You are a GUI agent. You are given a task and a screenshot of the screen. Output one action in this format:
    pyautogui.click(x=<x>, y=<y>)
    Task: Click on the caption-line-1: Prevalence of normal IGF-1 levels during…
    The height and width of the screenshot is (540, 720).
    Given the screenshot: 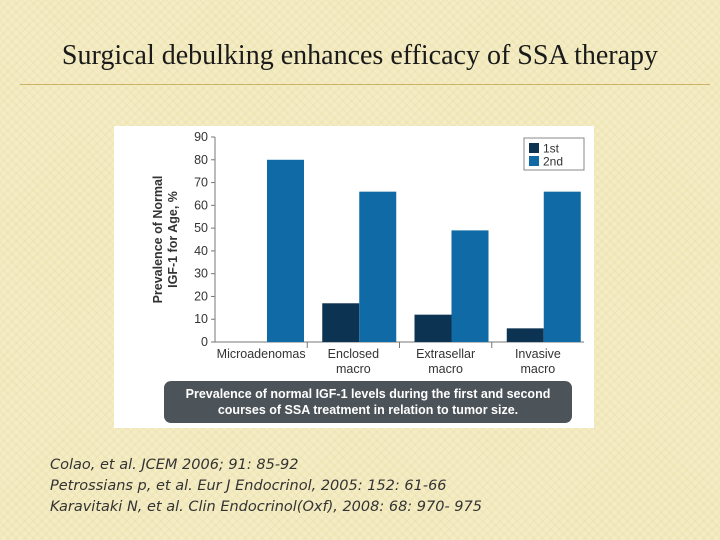 What is the action you would take?
    pyautogui.click(x=368, y=394)
    